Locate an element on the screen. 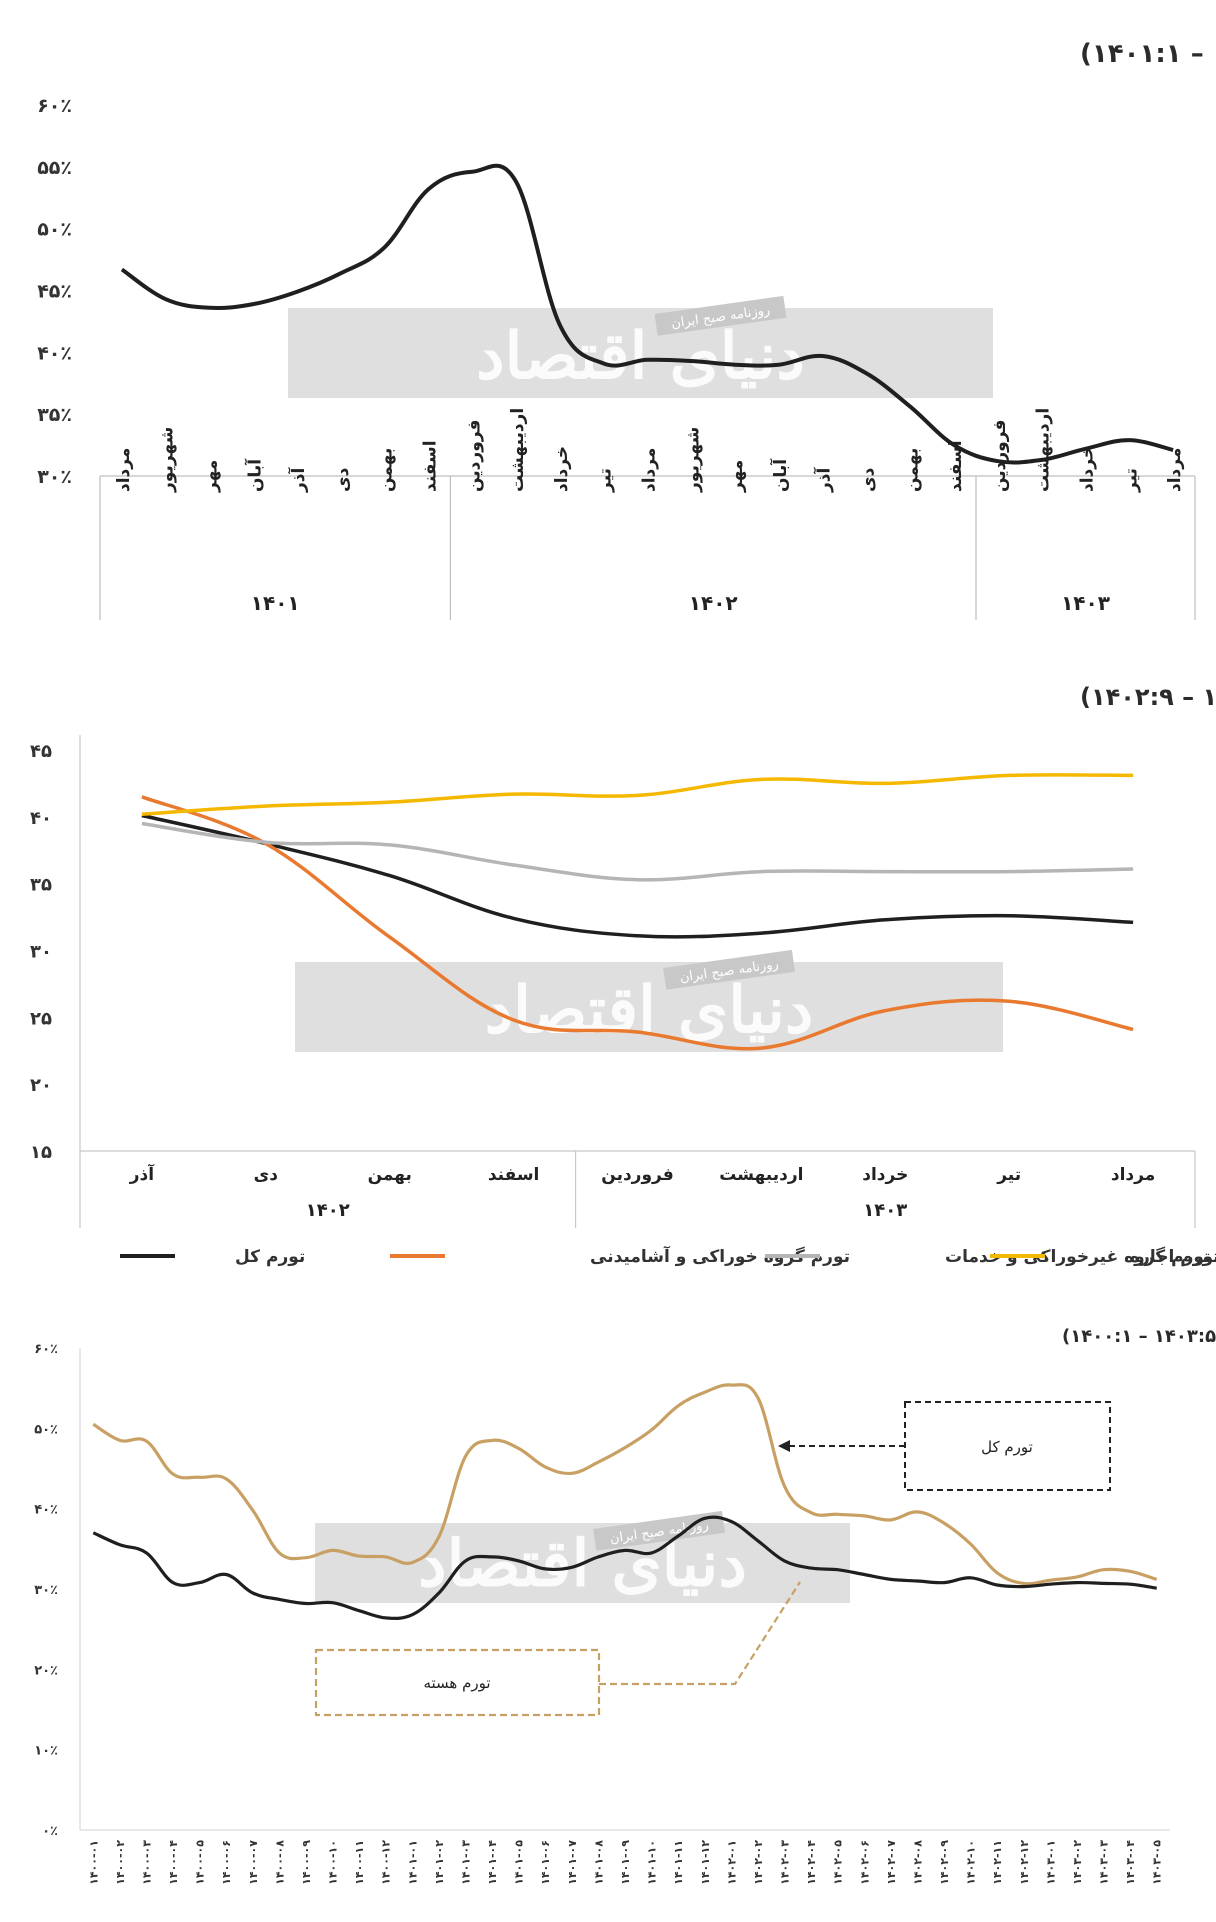 This screenshot has width=1216, height=1922. x-tick-label: ۱۴۰۰-۰۴ is located at coordinates (173, 1862).